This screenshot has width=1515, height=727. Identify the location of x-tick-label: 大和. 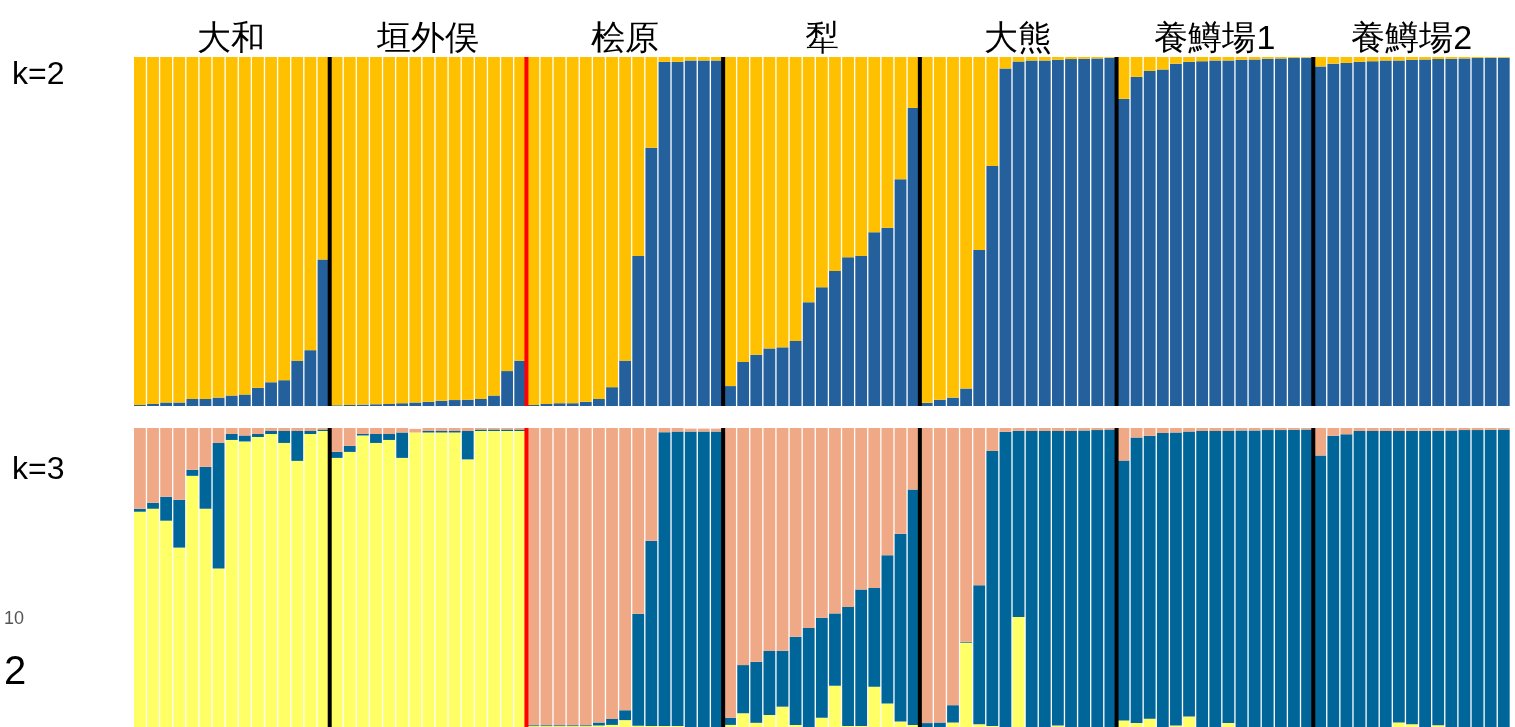
(231, 37).